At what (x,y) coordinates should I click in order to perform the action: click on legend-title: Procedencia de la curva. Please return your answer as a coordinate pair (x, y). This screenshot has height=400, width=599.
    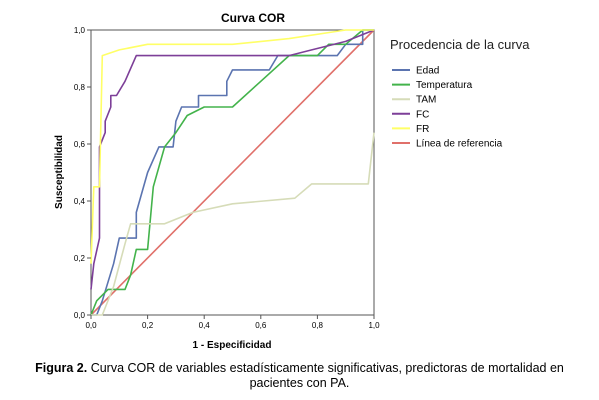
    Looking at the image, I should click on (460, 44).